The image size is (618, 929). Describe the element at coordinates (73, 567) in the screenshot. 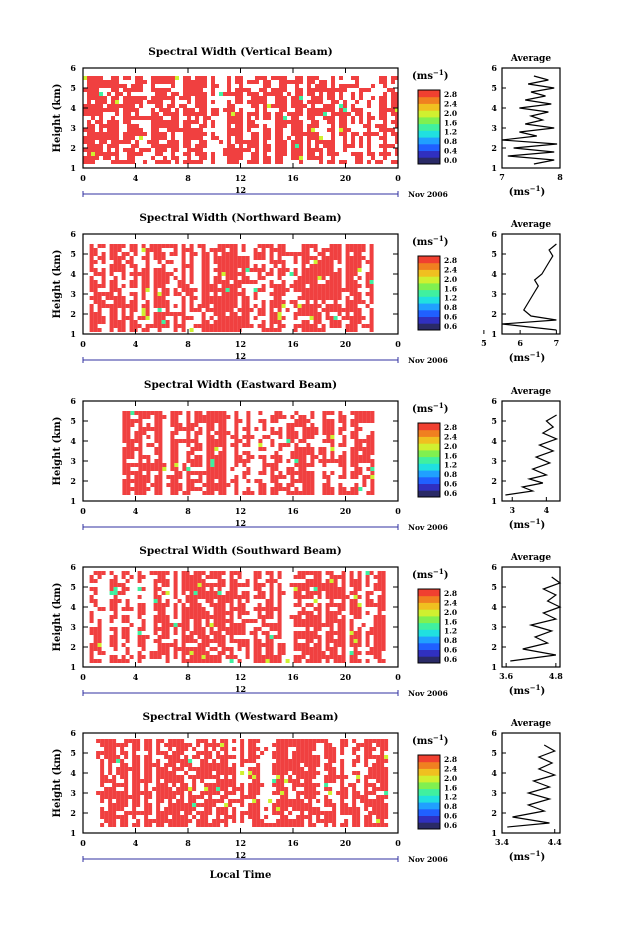

I see `y-tick-label: 6` at that location.